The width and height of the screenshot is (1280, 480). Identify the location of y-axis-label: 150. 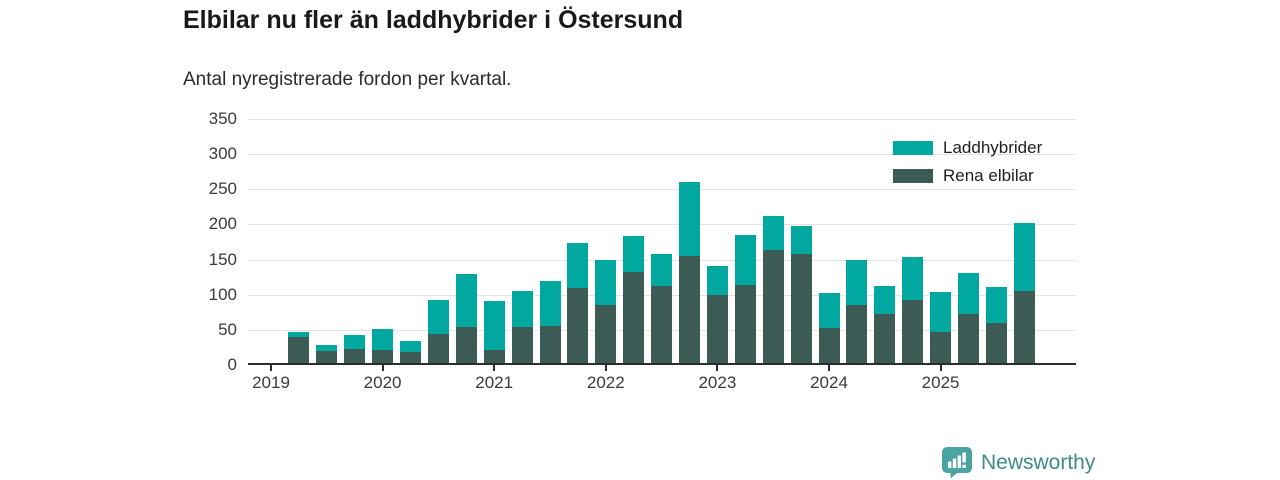
(222, 259).